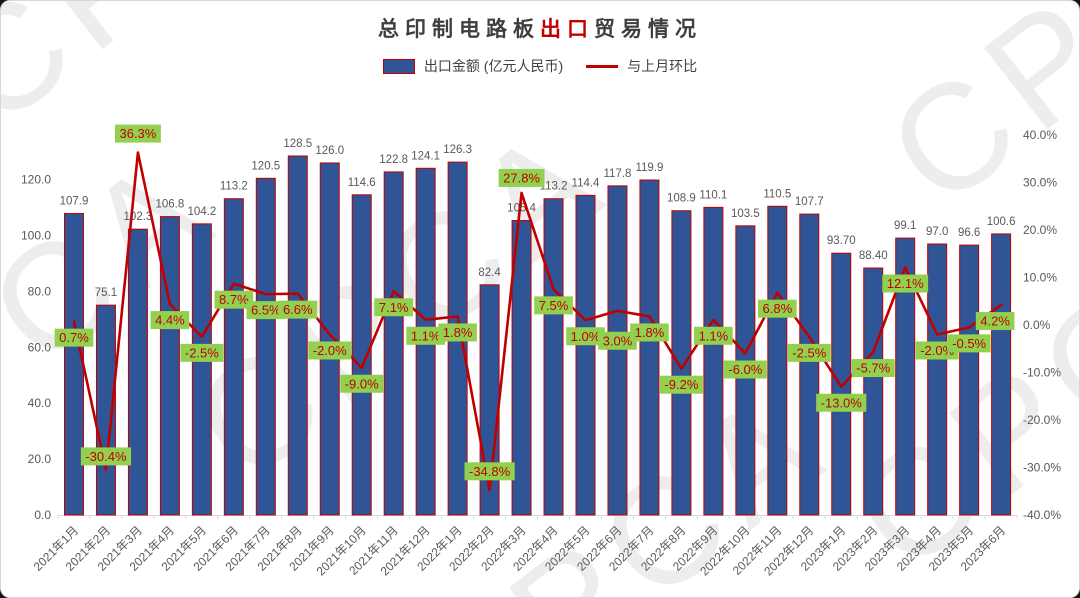  What do you see at coordinates (905, 226) in the screenshot?
I see `bar-value-label: 99.1` at bounding box center [905, 226].